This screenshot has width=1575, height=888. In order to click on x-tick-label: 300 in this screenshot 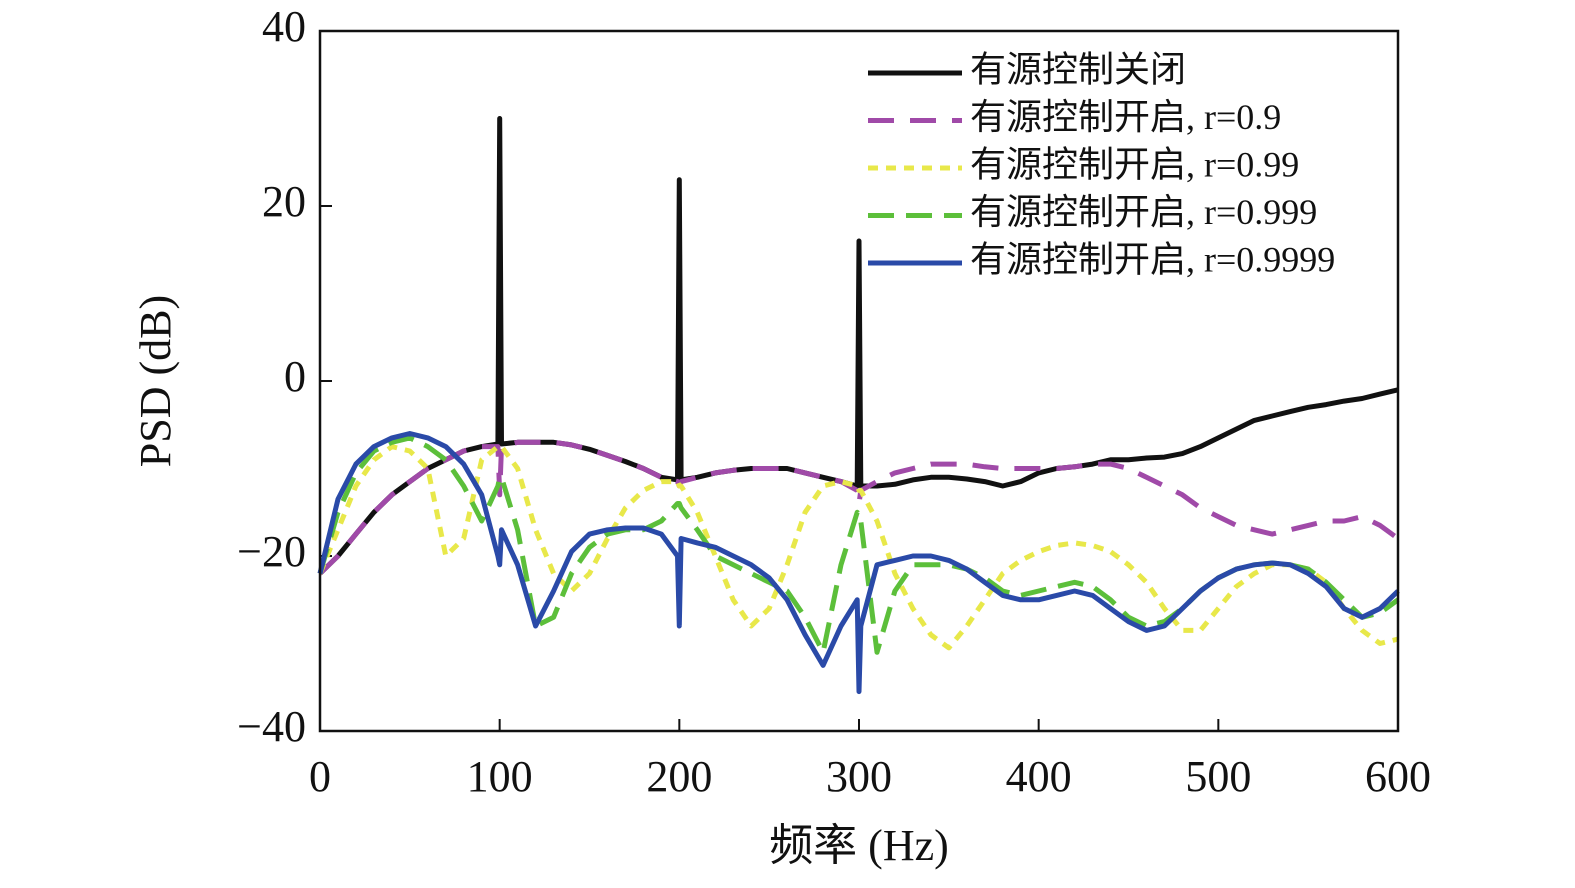, I will do `click(859, 776)`.